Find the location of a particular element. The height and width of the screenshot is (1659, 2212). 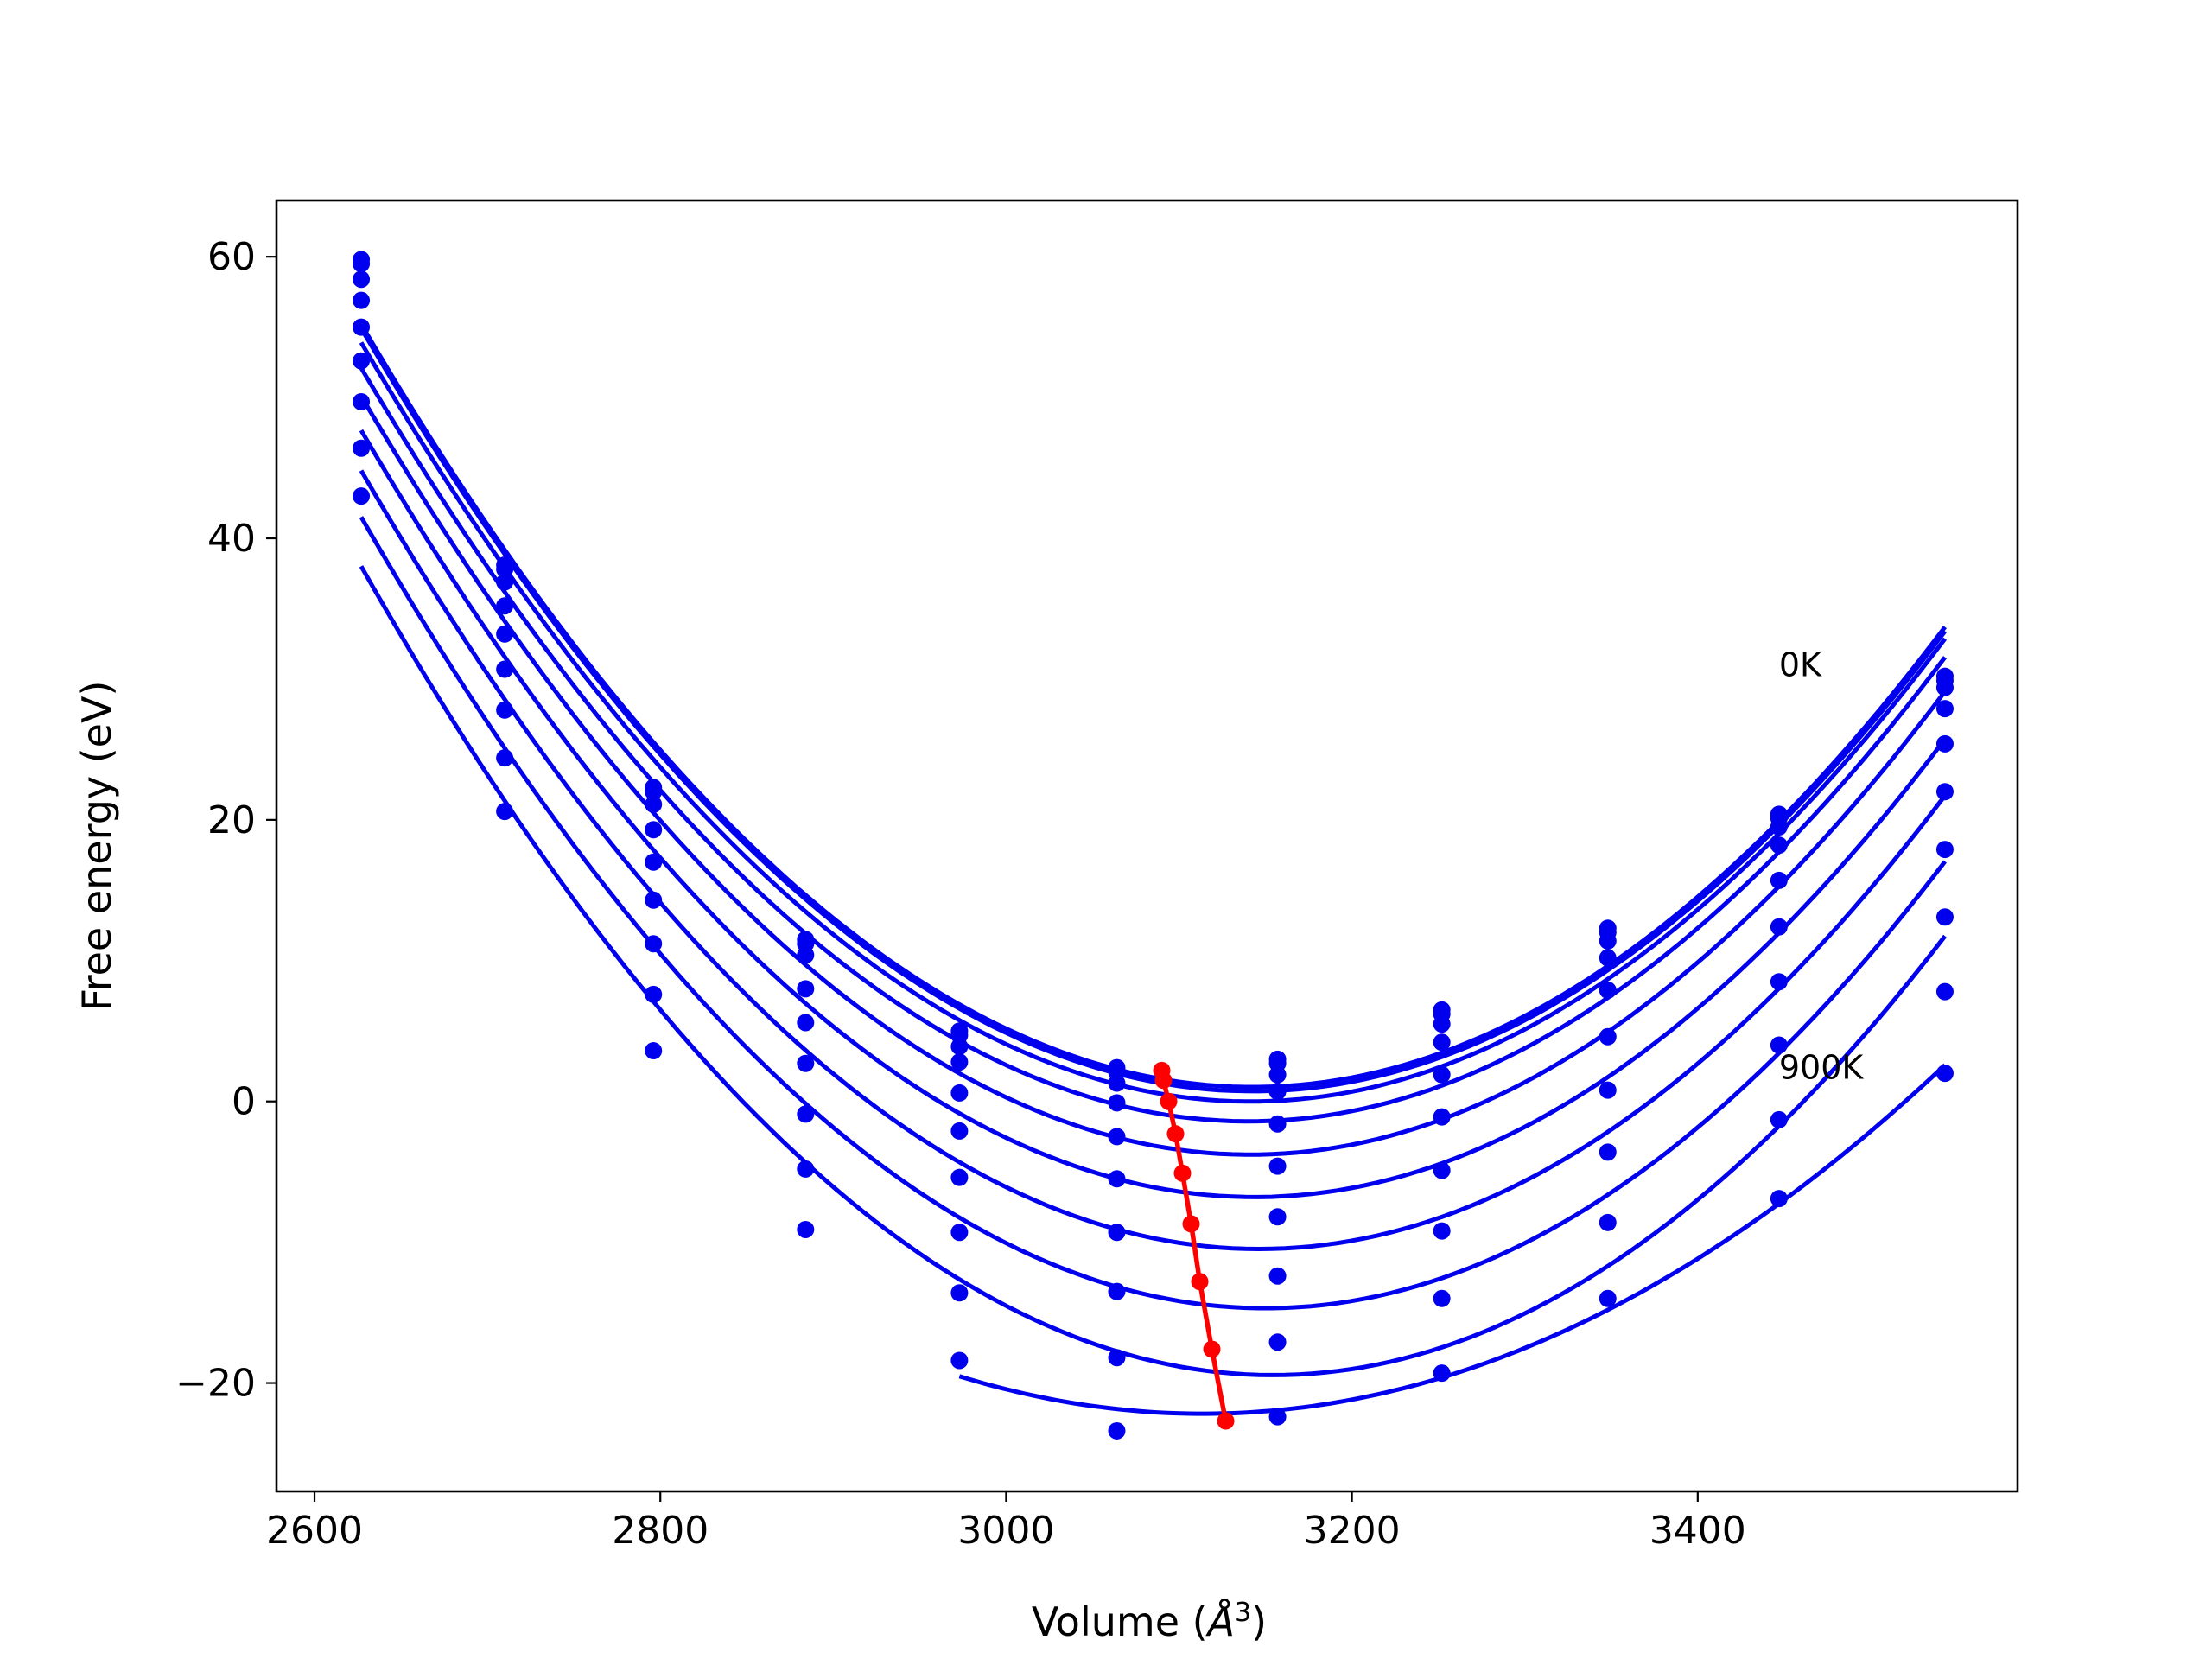

y-axis-label: Free energy (eV) is located at coordinates (96, 846).